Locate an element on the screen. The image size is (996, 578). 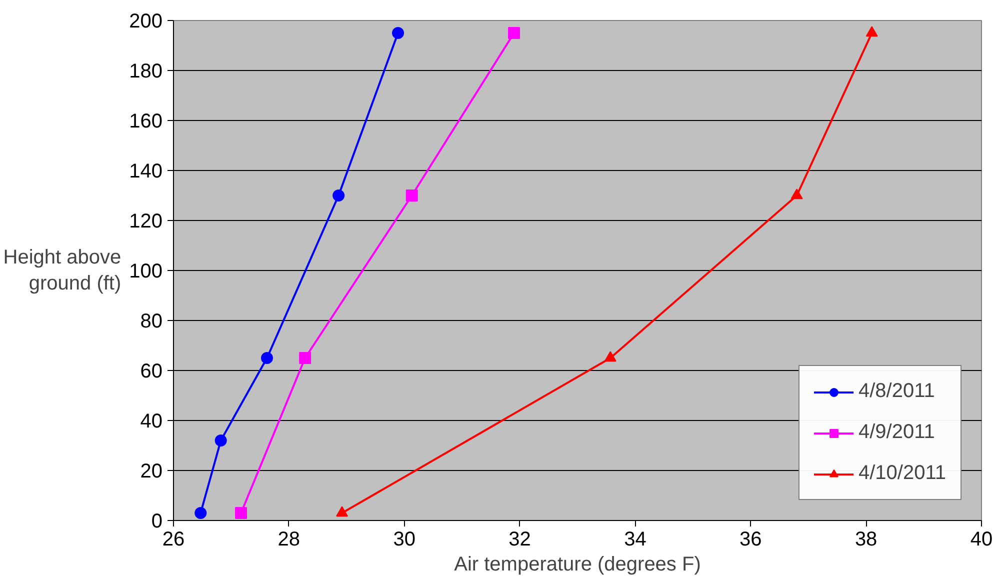
y-tick-label: 20 is located at coordinates (151, 471).